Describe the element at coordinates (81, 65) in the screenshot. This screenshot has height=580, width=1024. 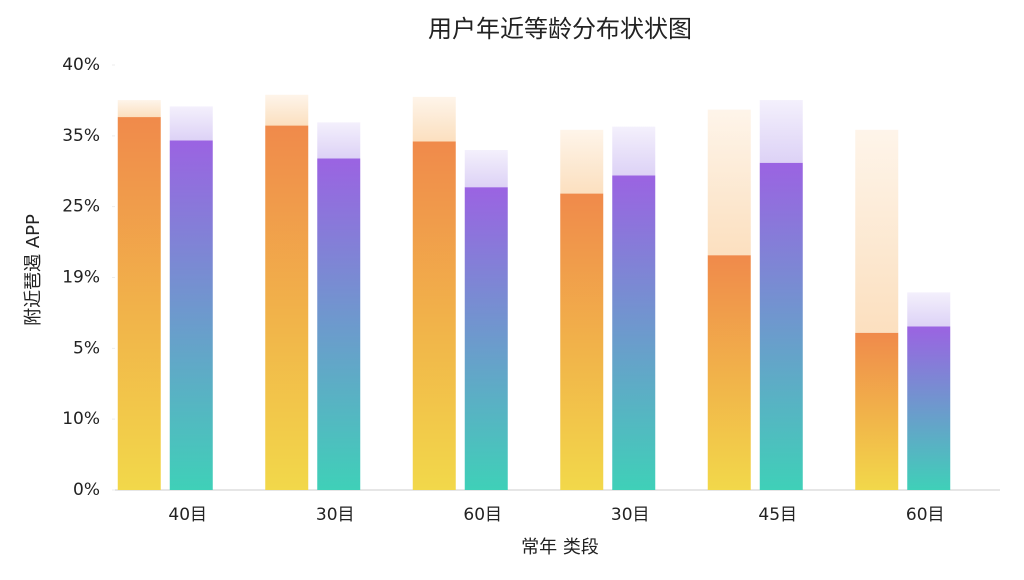
I see `y-tick-label: 40%` at that location.